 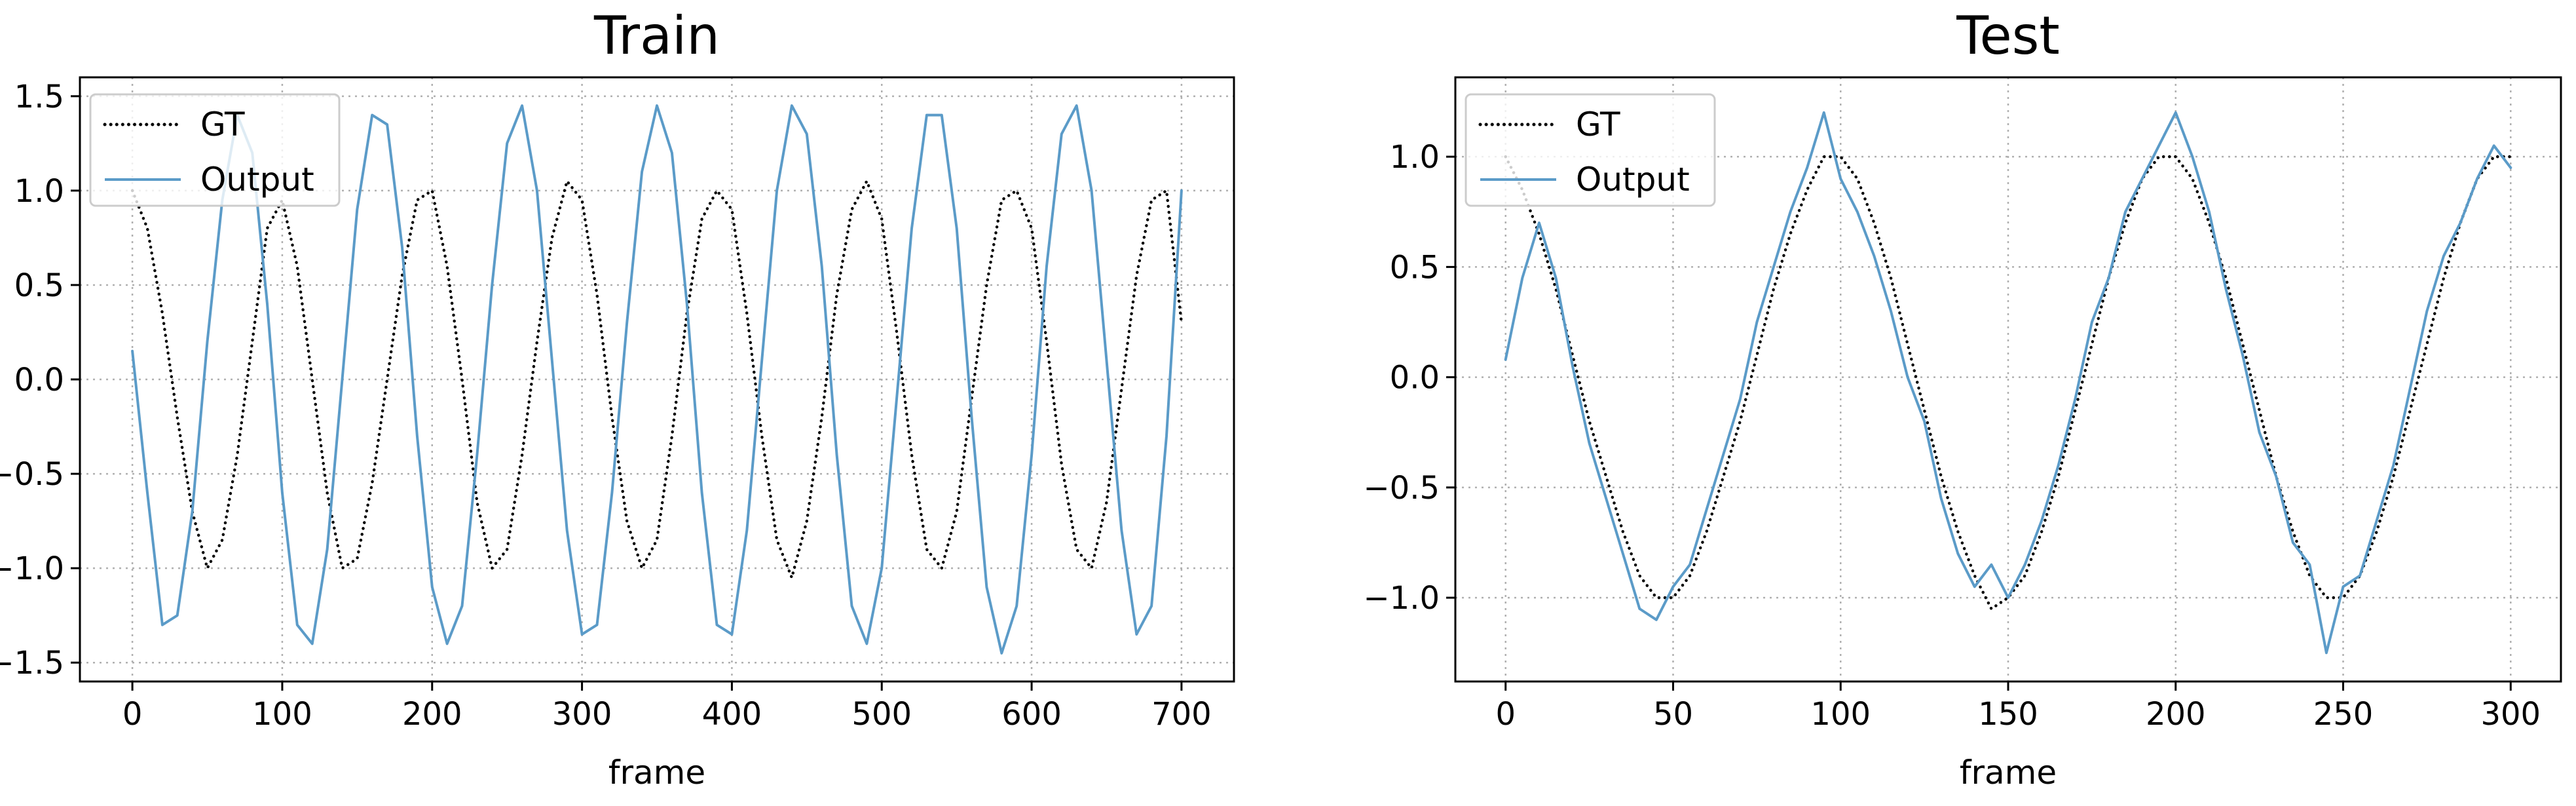 What do you see at coordinates (1673, 714) in the screenshot?
I see `test-x-tick-label-1: 50` at bounding box center [1673, 714].